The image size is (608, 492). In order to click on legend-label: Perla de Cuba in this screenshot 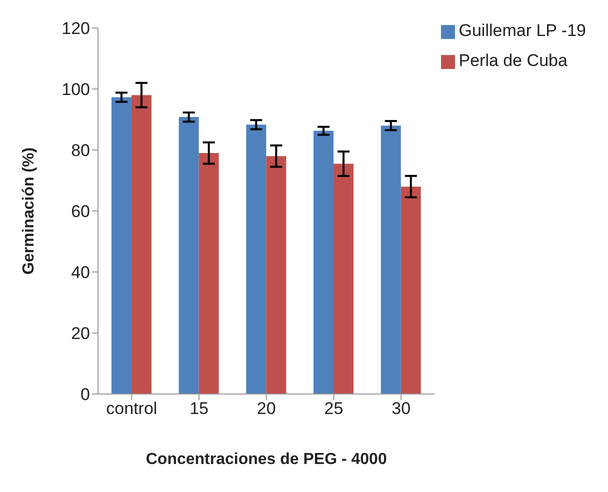, I will do `click(513, 60)`.